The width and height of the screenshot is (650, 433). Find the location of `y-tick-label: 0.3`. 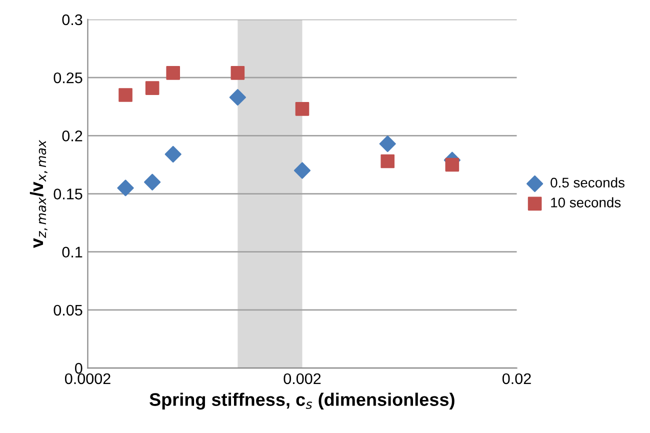

y-tick-label: 0.3 is located at coordinates (72, 20).